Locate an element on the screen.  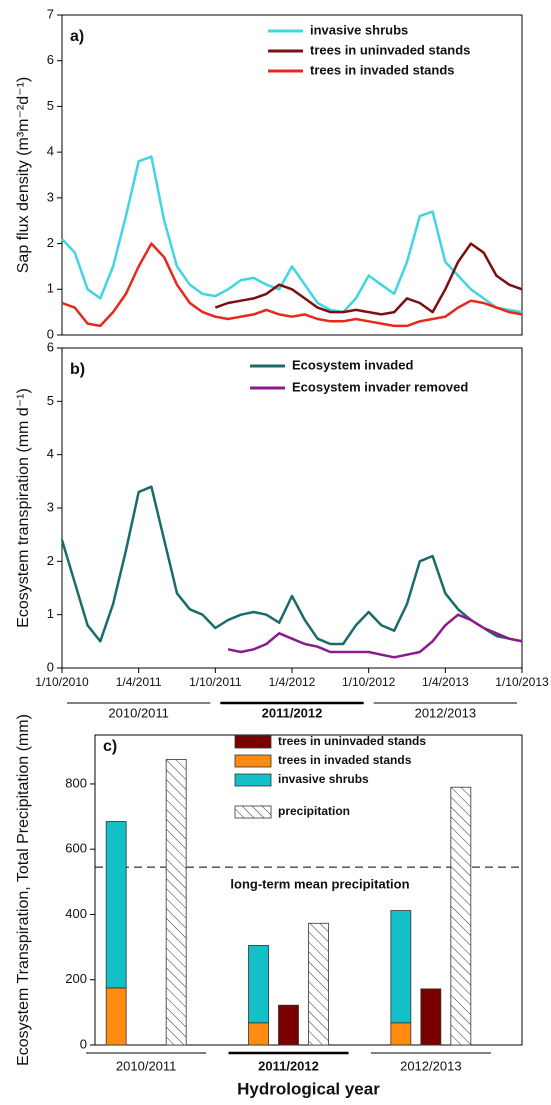
x-tick-label: 1/4/2012 is located at coordinates (292, 682).